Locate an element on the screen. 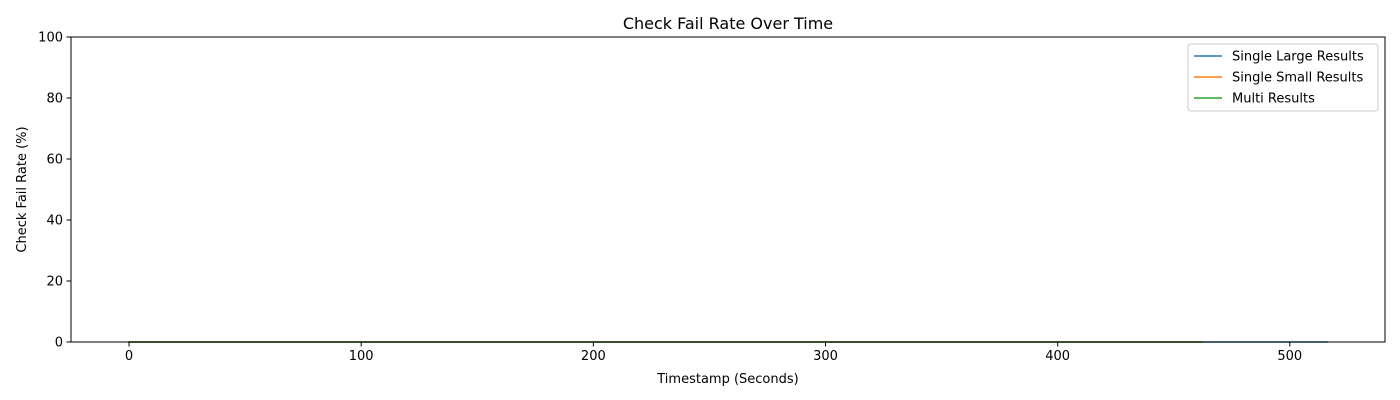 This screenshot has height=400, width=1400. y-tick-label: 40 is located at coordinates (54, 221).